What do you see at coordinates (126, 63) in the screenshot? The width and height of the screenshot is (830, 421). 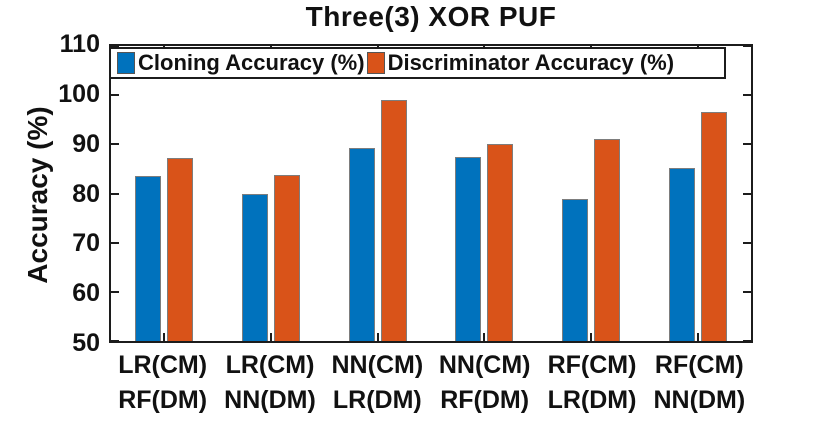 I see `cloning-series-swatch-icon` at bounding box center [126, 63].